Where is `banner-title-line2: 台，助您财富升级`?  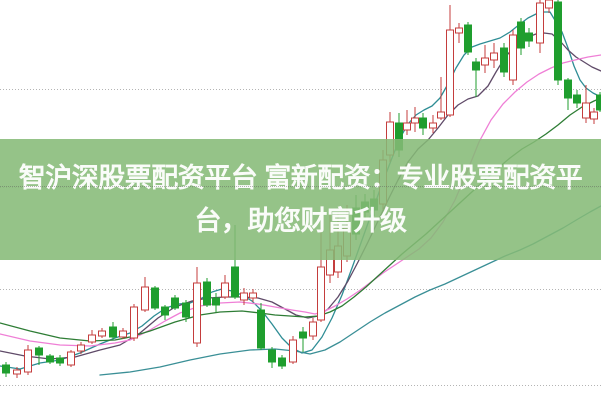 banner-title-line2: 台，助您财富升级 is located at coordinates (301, 220).